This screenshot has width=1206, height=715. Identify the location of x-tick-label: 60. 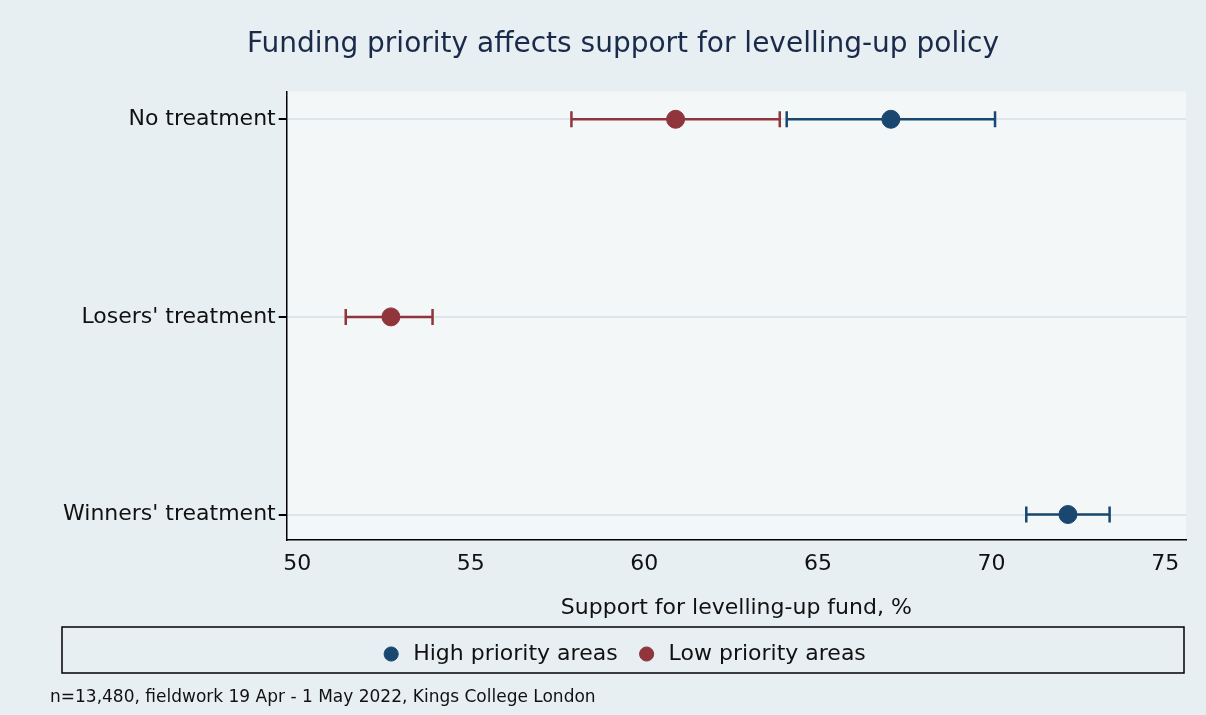
(644, 563).